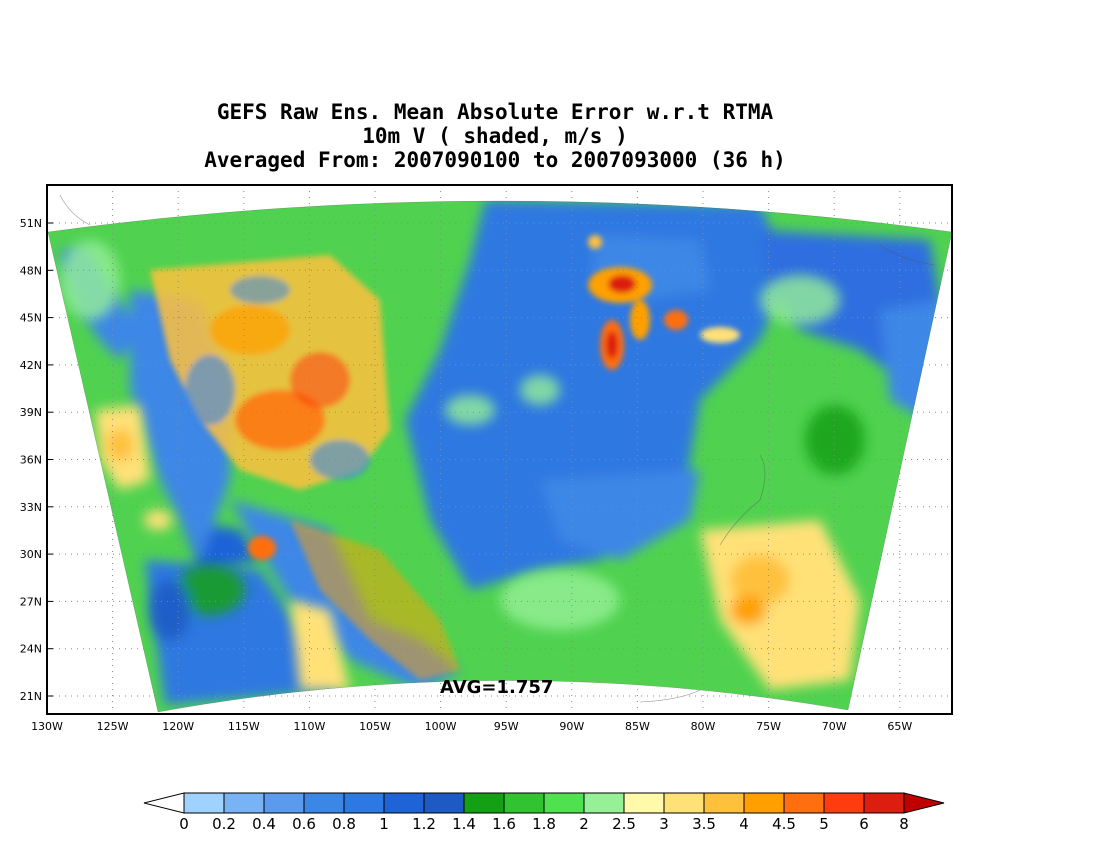 This screenshot has height=850, width=1100. I want to click on colorbar-label: 1.6, so click(504, 824).